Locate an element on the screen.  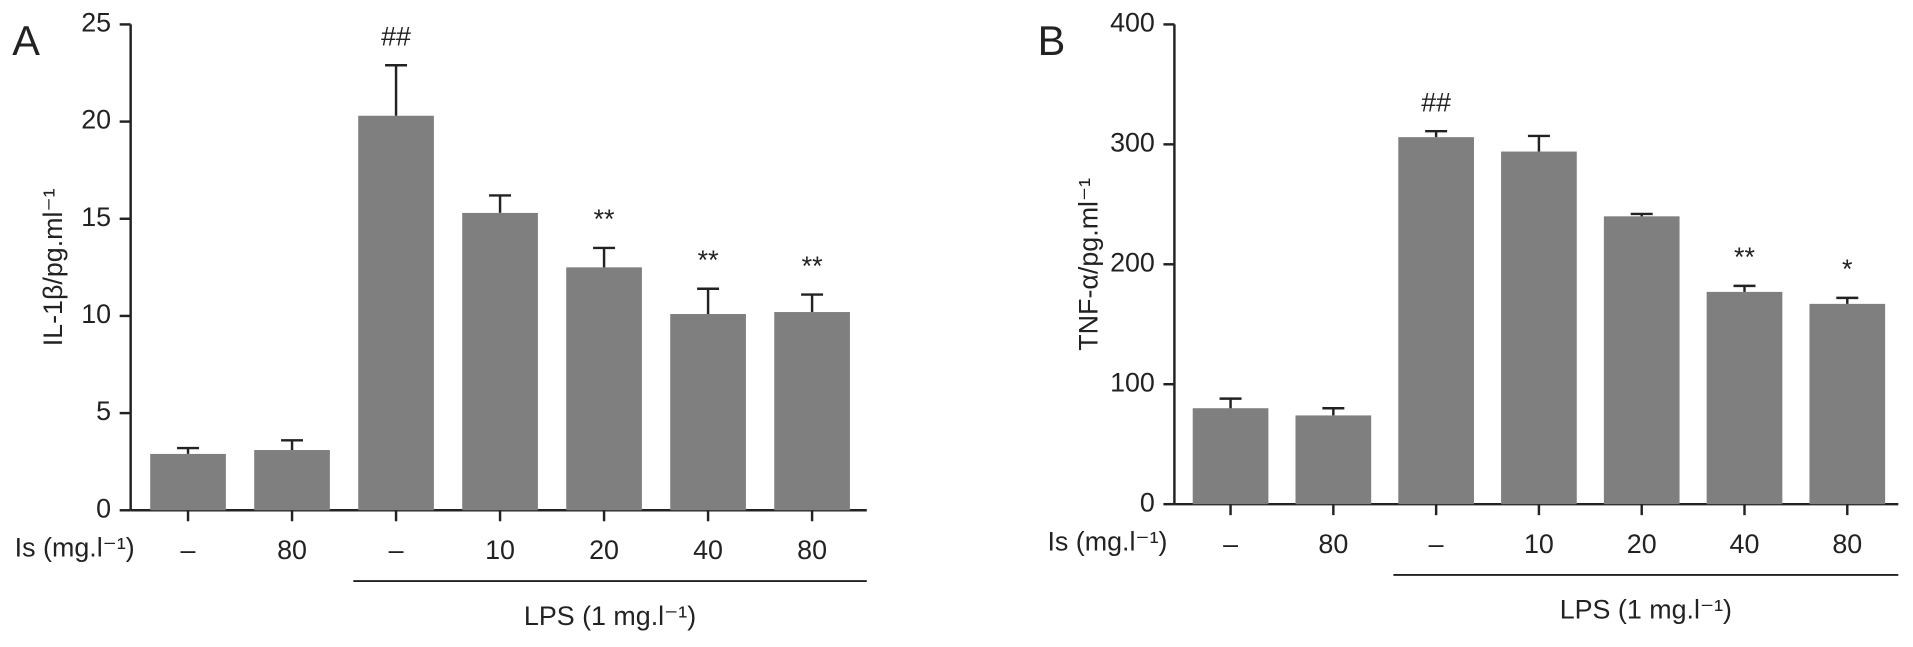
panel-letter: B is located at coordinates (1052, 40).